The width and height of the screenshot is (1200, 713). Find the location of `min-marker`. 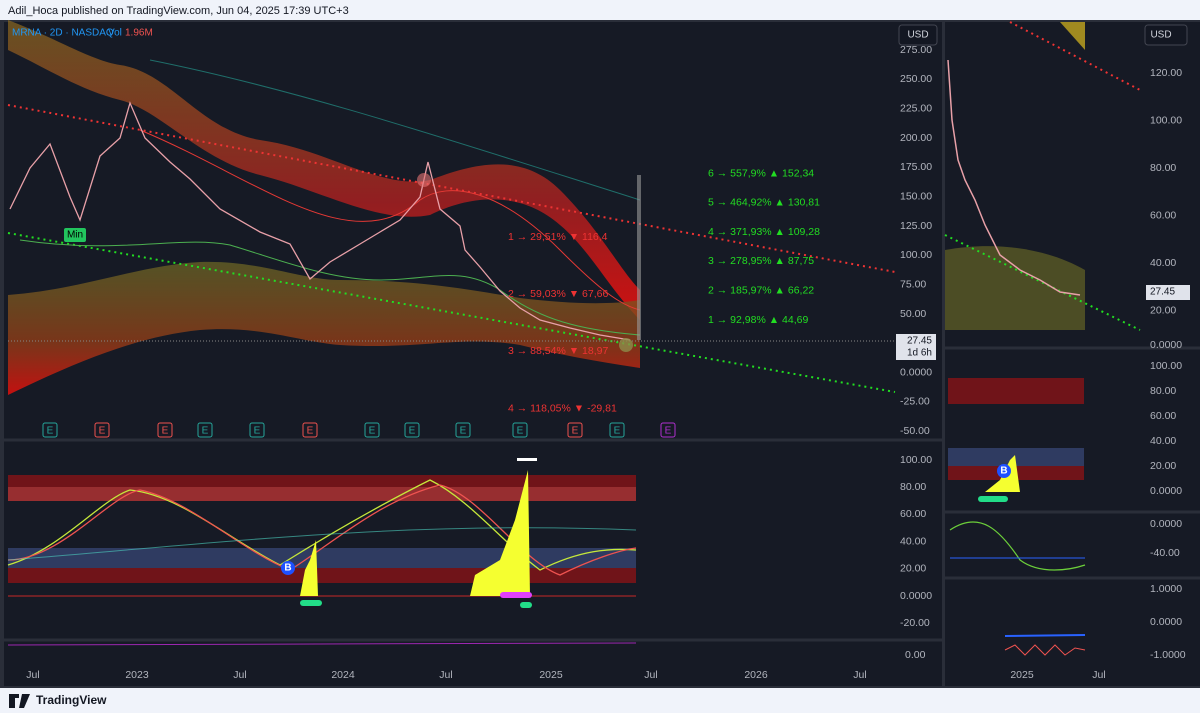

min-marker is located at coordinates (75, 235).